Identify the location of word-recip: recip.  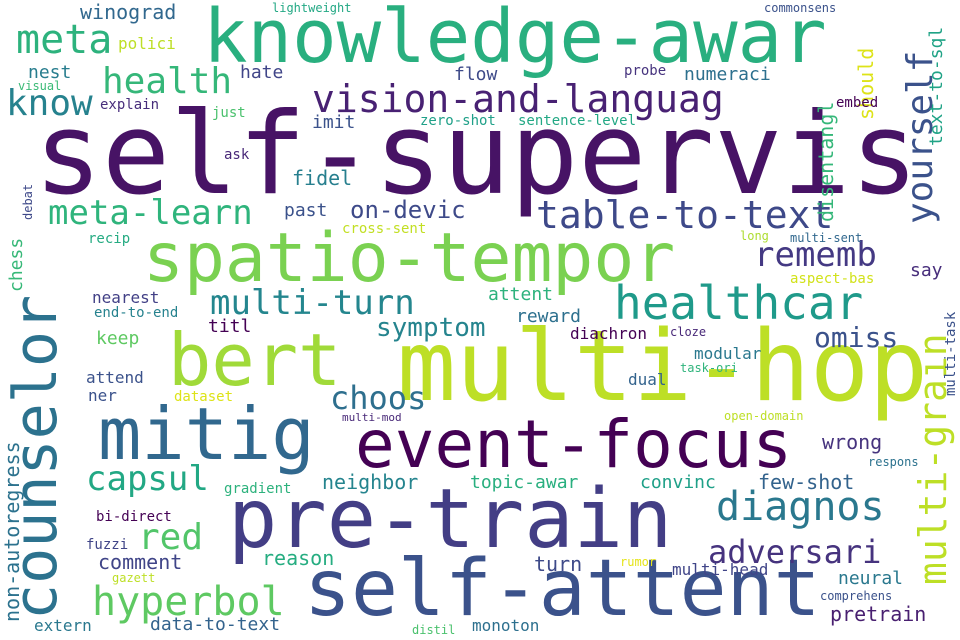
(109, 239).